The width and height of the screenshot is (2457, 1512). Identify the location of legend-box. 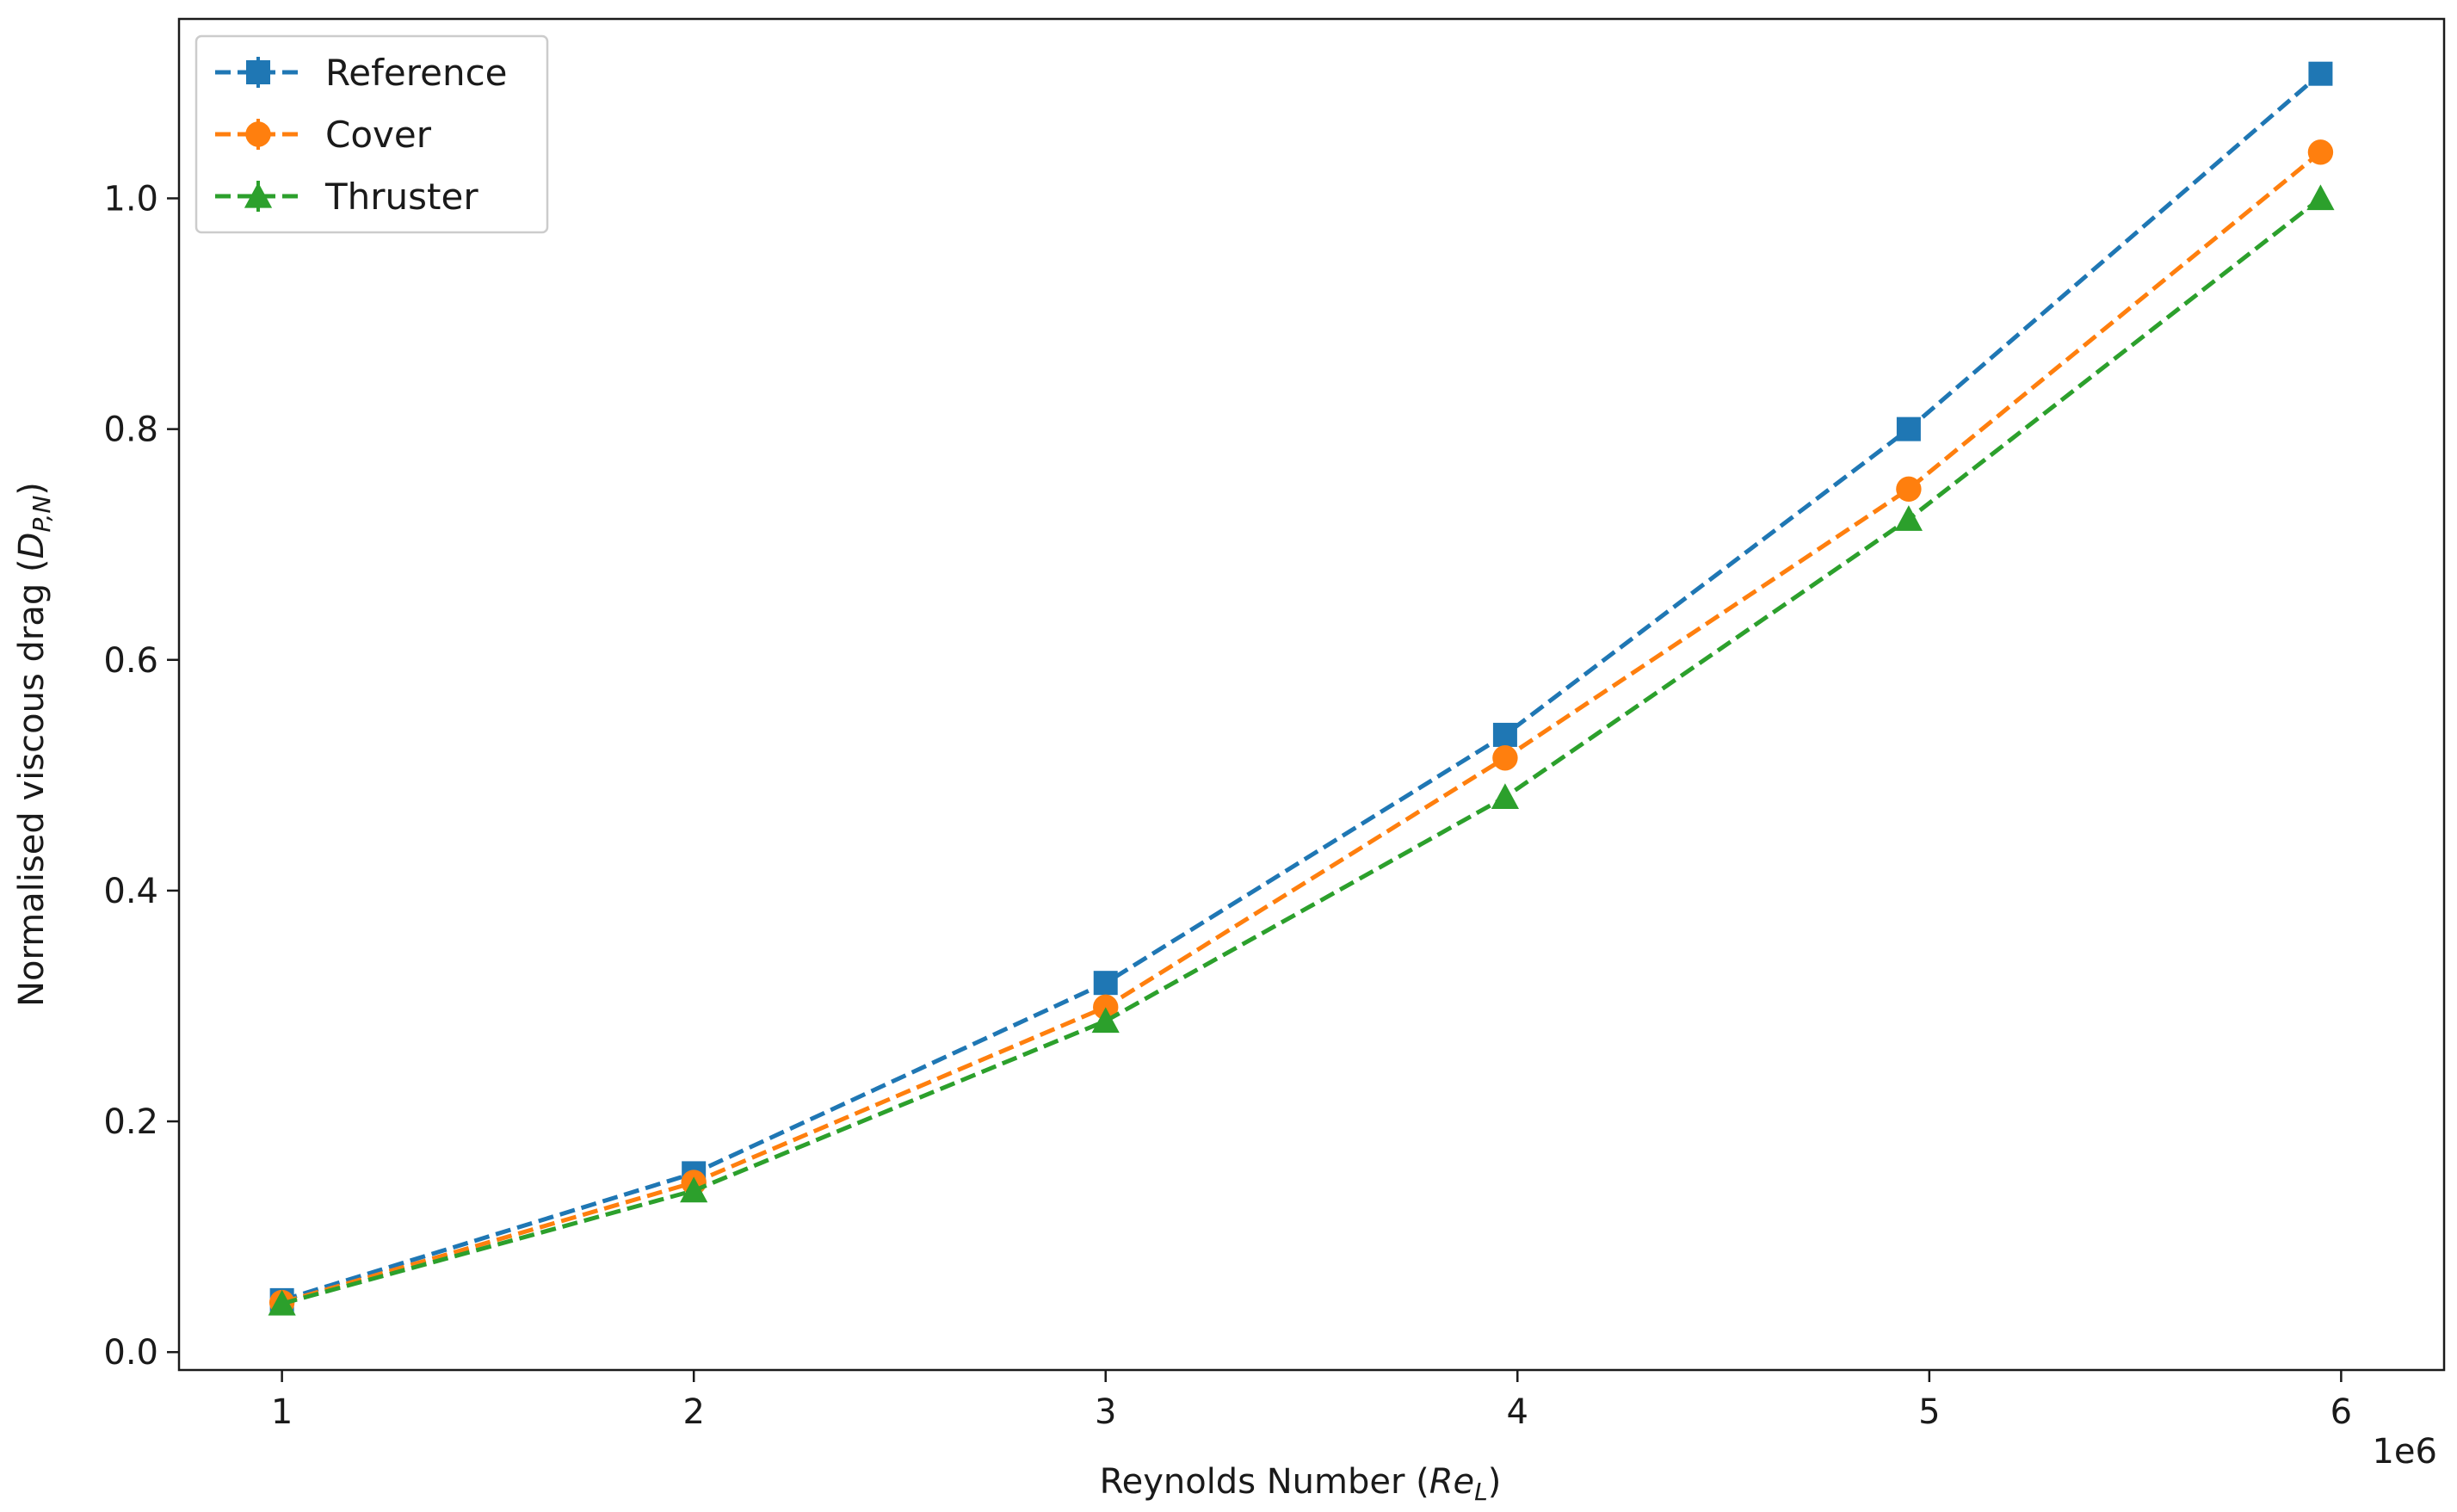
(371, 134).